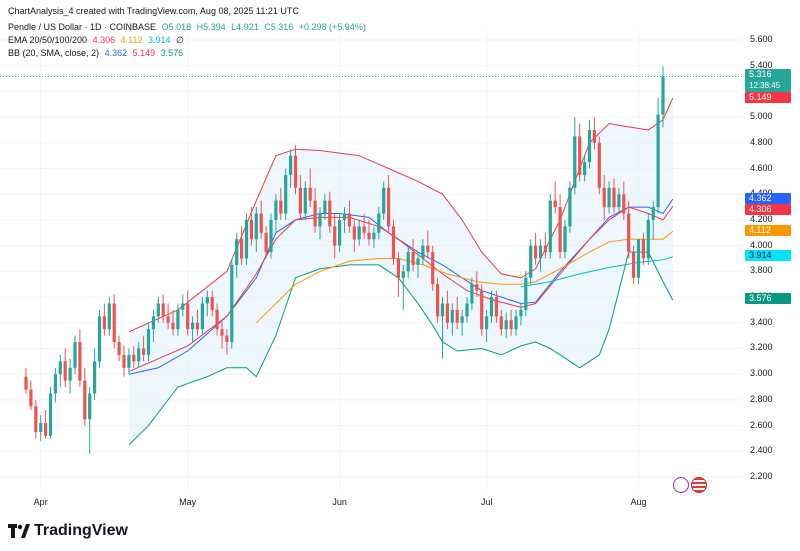 The height and width of the screenshot is (551, 800). I want to click on symbol-name: Pendle / US Dollar · 1D · COINBASE, so click(82, 27).